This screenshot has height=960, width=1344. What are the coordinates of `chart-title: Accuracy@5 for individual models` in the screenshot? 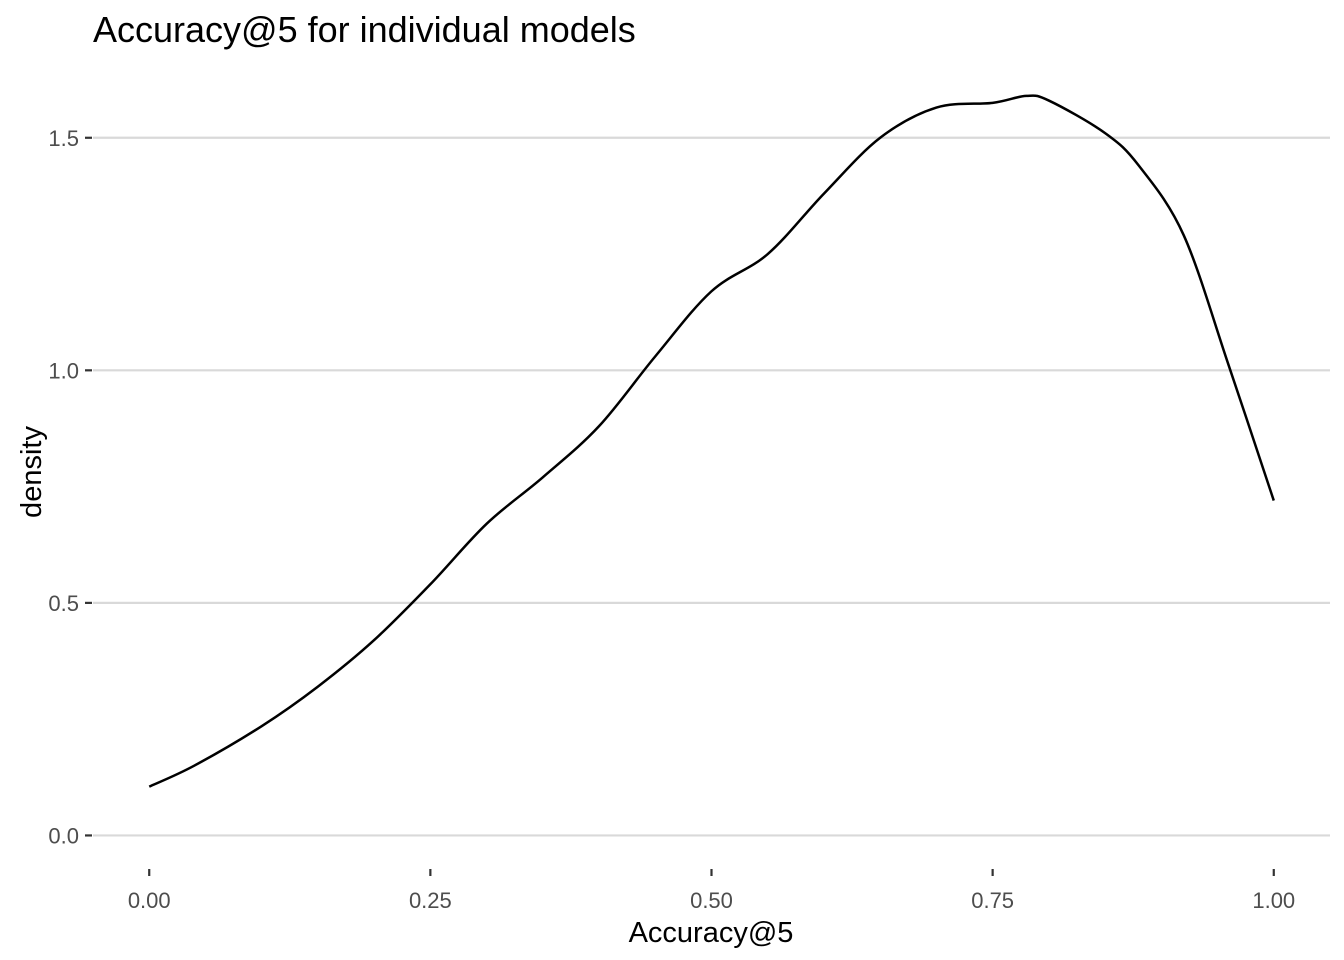 It's located at (364, 29).